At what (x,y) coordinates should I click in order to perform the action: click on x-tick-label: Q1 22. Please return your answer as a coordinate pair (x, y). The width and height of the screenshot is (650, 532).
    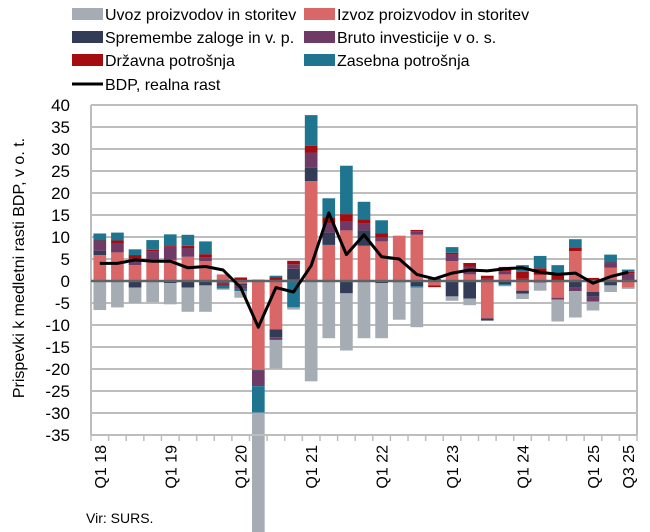
    Looking at the image, I should click on (383, 467).